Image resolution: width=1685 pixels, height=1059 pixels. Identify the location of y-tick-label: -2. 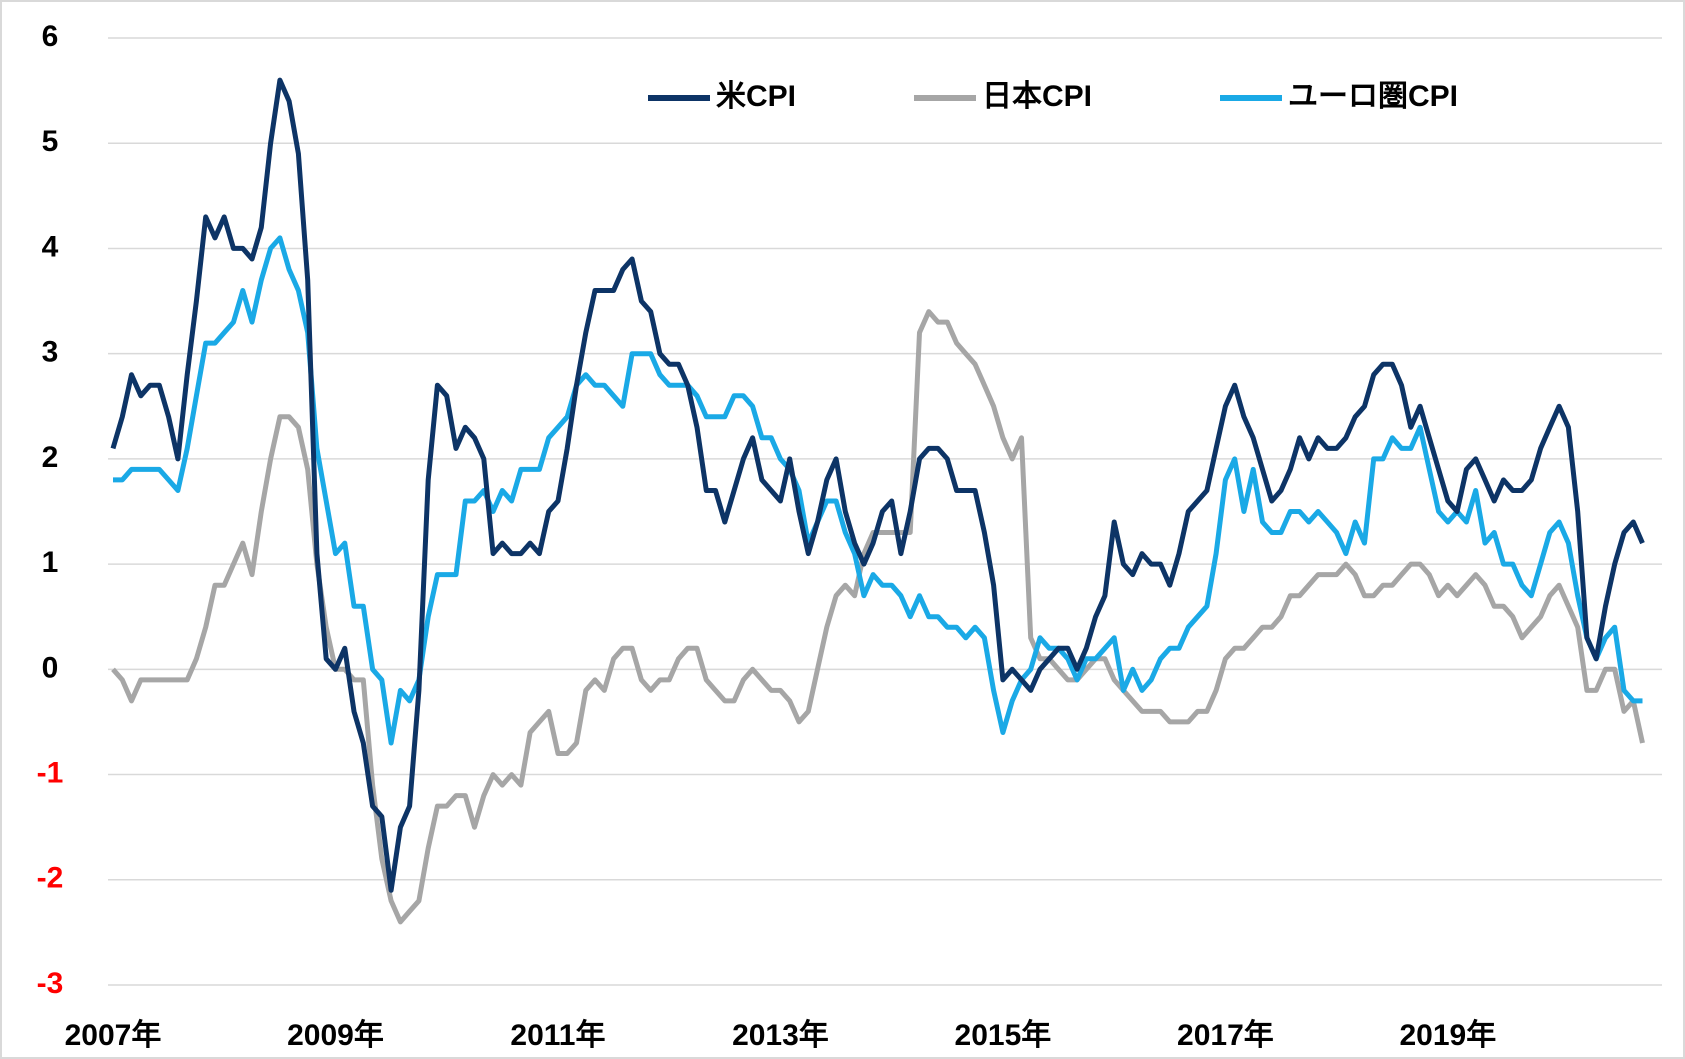
(50, 878).